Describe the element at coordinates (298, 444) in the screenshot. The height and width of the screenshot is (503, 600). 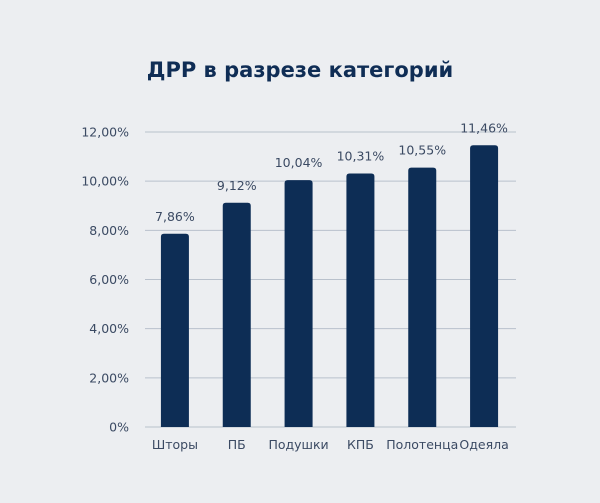
I see `x-tick-label: Подушки` at that location.